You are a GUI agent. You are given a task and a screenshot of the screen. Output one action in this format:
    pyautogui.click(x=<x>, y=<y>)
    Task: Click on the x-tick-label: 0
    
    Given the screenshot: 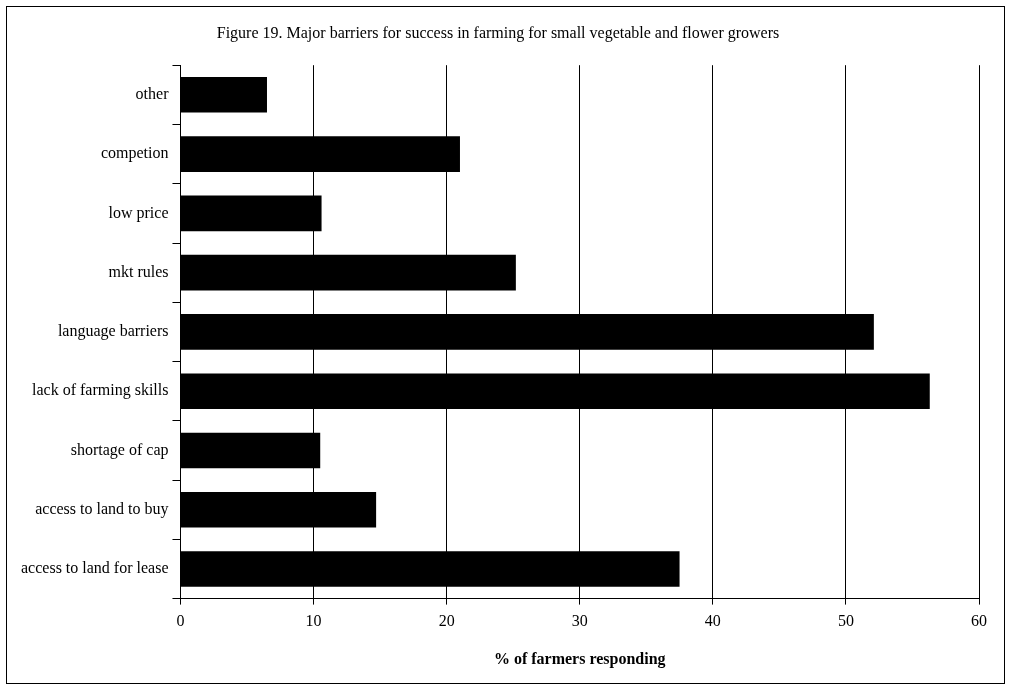 What is the action you would take?
    pyautogui.click(x=180, y=621)
    